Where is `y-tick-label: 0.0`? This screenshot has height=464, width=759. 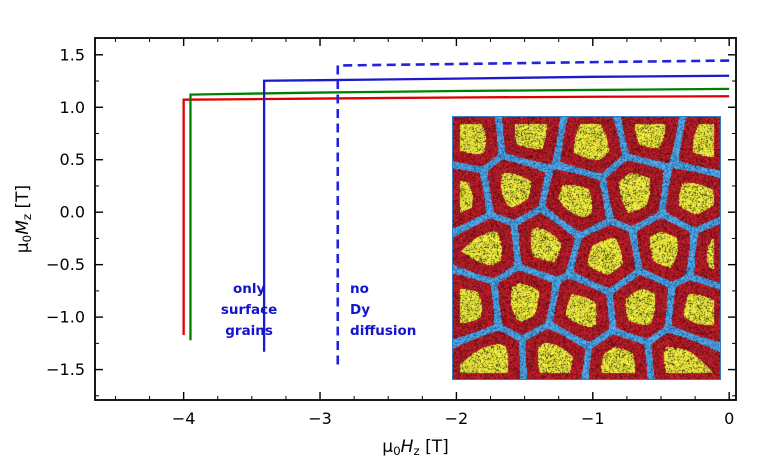
y-tick-label: 0.0 is located at coordinates (72, 212).